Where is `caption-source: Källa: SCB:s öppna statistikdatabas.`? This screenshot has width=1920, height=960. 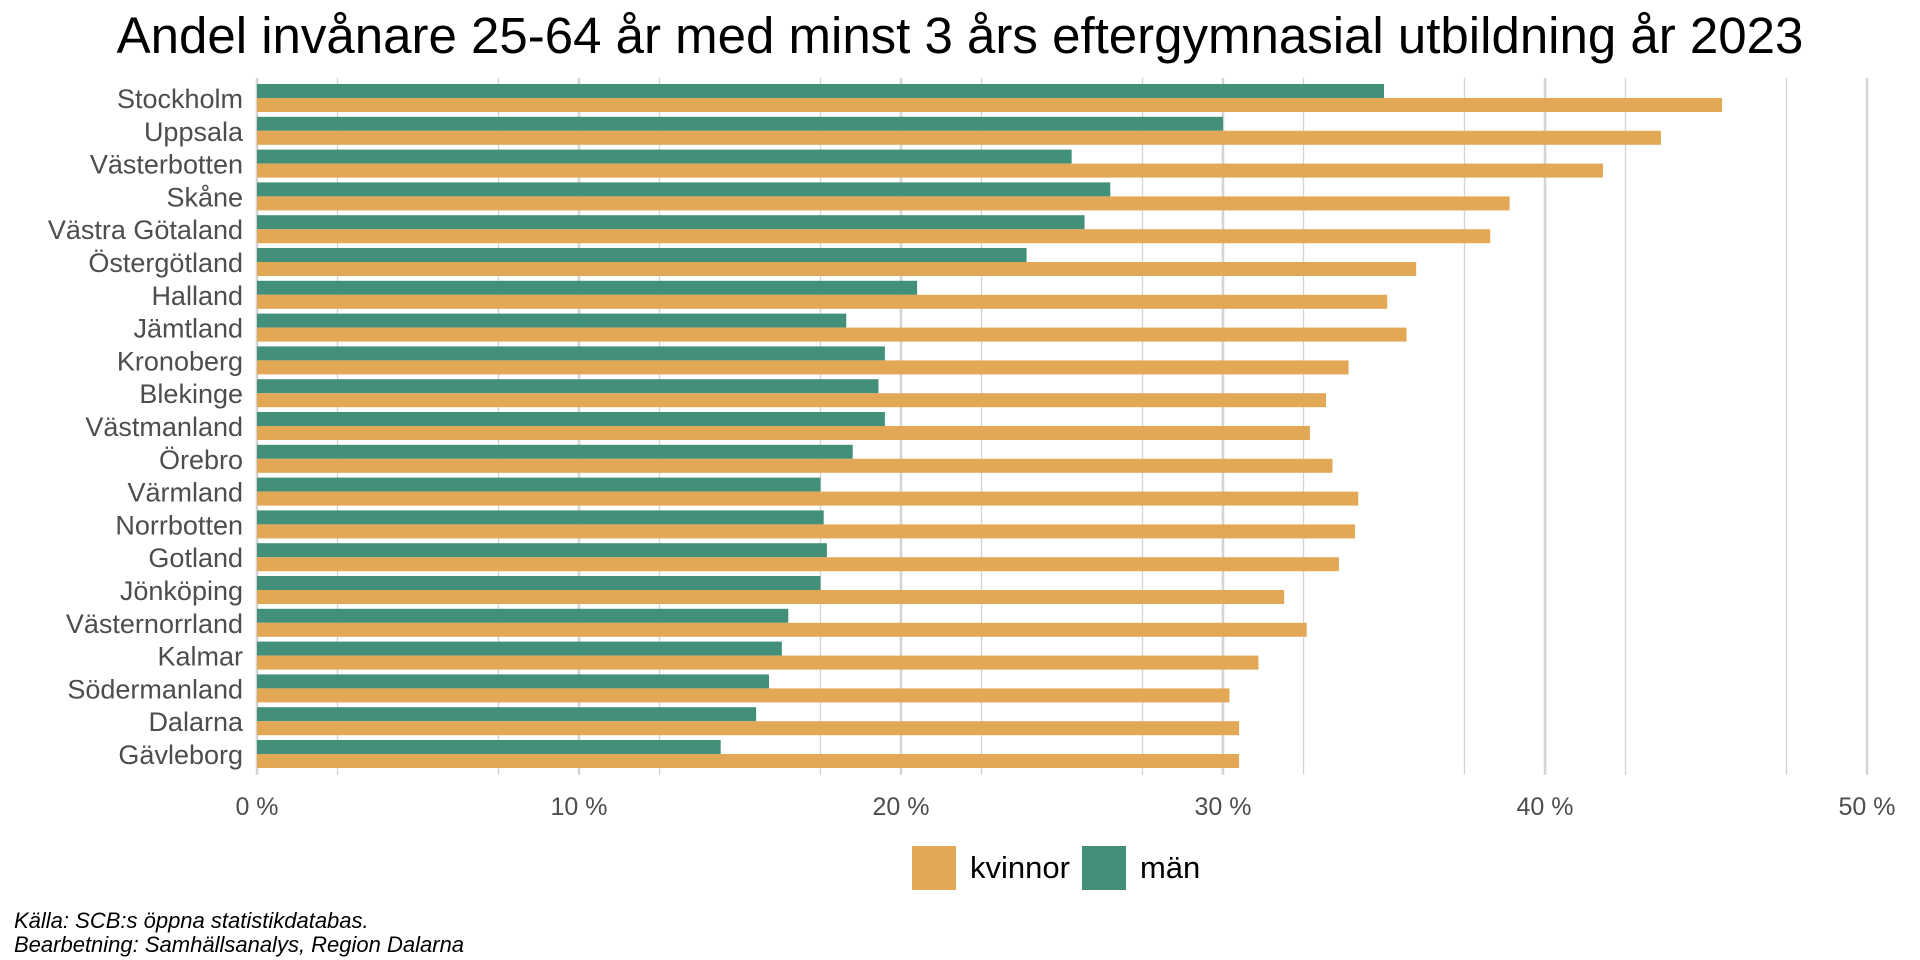 caption-source: Källa: SCB:s öppna statistikdatabas. is located at coordinates (191, 920).